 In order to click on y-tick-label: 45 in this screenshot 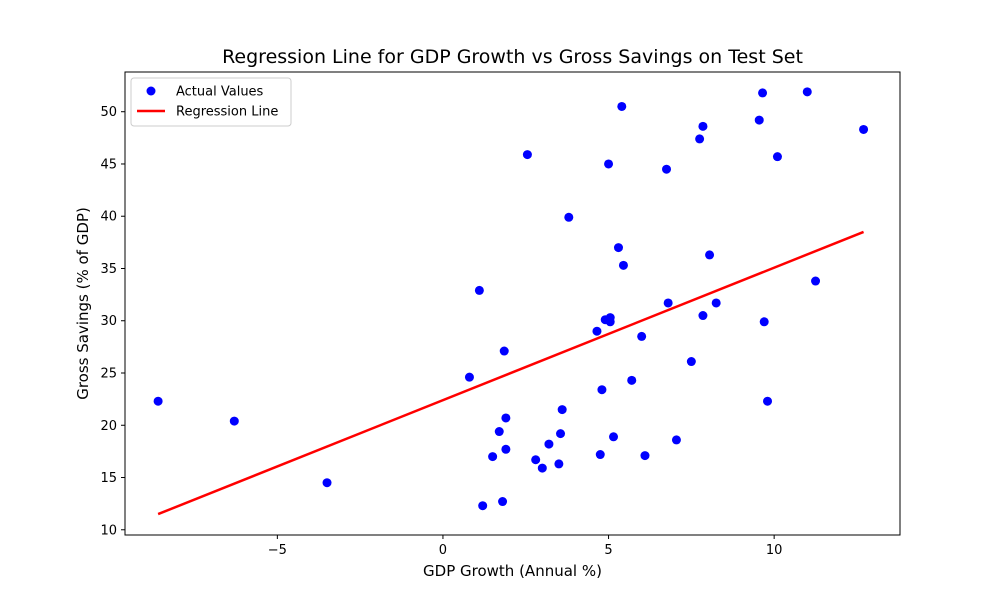, I will do `click(108, 164)`.